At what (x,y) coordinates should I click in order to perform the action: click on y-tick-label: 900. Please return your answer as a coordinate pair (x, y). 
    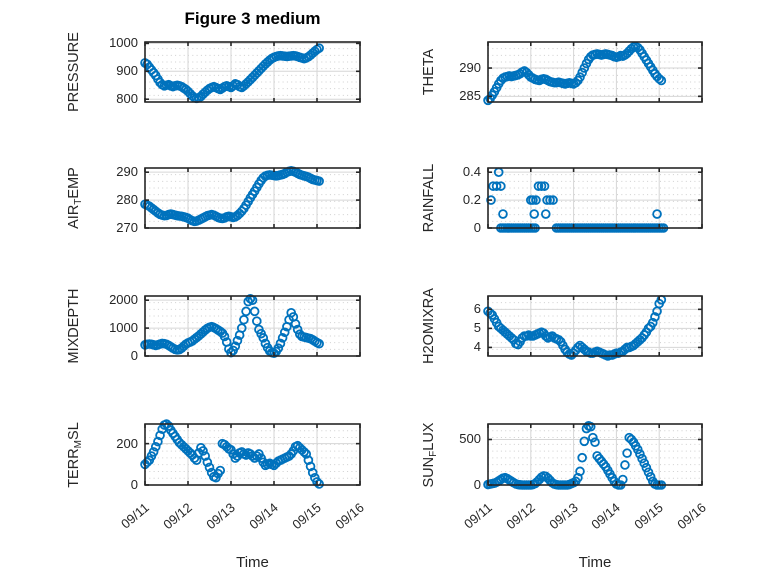
    Looking at the image, I should click on (127, 71).